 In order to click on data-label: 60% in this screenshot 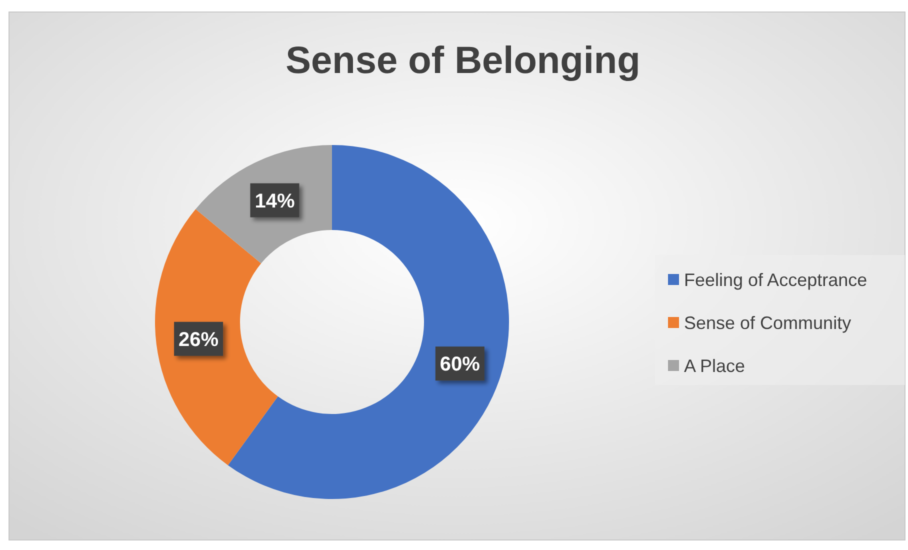, I will do `click(460, 365)`.